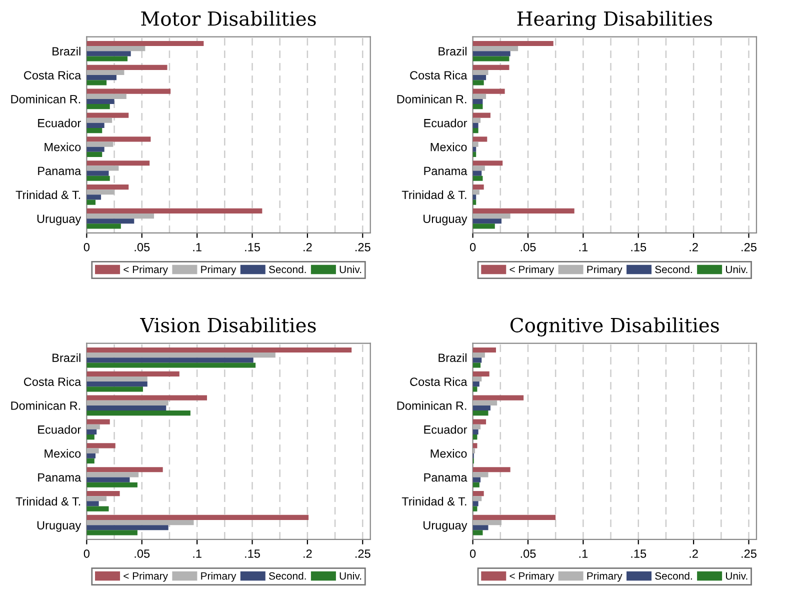 The width and height of the screenshot is (788, 613). Describe the element at coordinates (66, 51) in the screenshot. I see `y-tick-label: Brazil` at that location.